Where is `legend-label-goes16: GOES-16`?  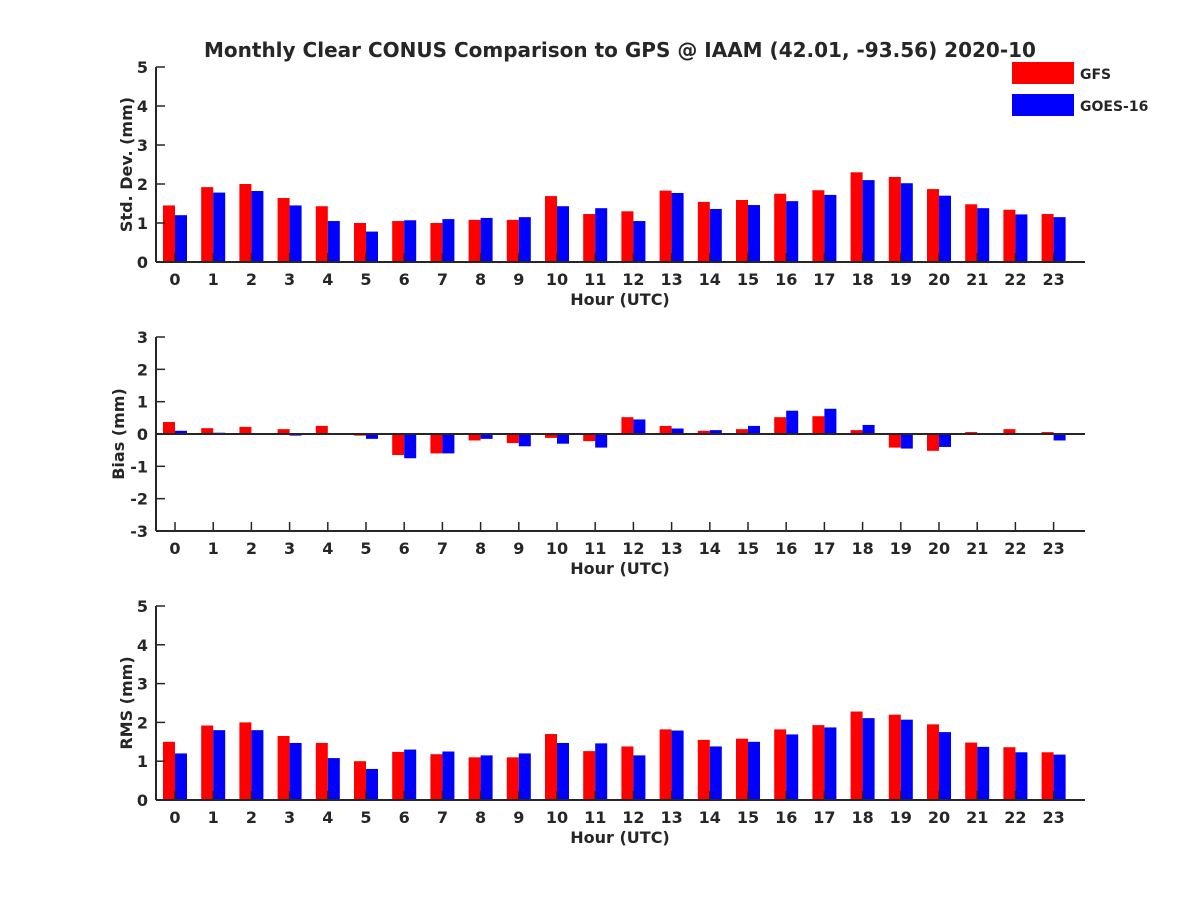 legend-label-goes16: GOES-16 is located at coordinates (1114, 107).